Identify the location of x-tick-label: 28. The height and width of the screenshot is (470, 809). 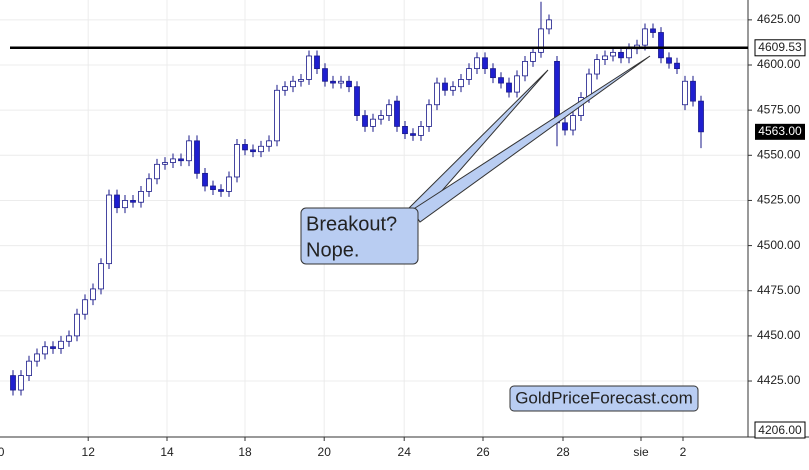
(563, 452).